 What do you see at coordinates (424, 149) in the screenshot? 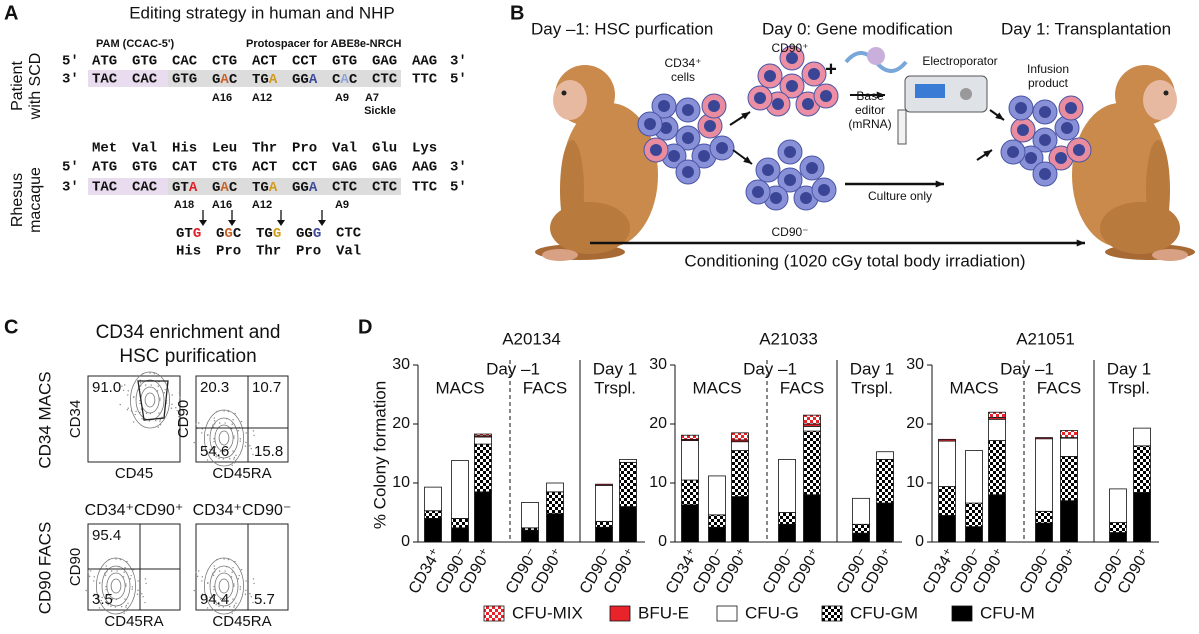
I see `amino-acid: Lys` at bounding box center [424, 149].